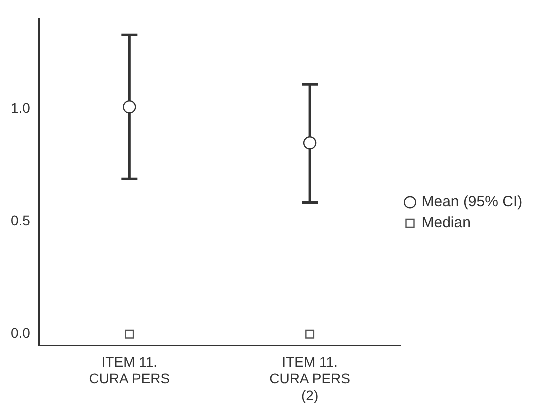 This screenshot has width=539, height=416. I want to click on x-tick-label: ITEM 11. CURA PERS (2), so click(310, 379).